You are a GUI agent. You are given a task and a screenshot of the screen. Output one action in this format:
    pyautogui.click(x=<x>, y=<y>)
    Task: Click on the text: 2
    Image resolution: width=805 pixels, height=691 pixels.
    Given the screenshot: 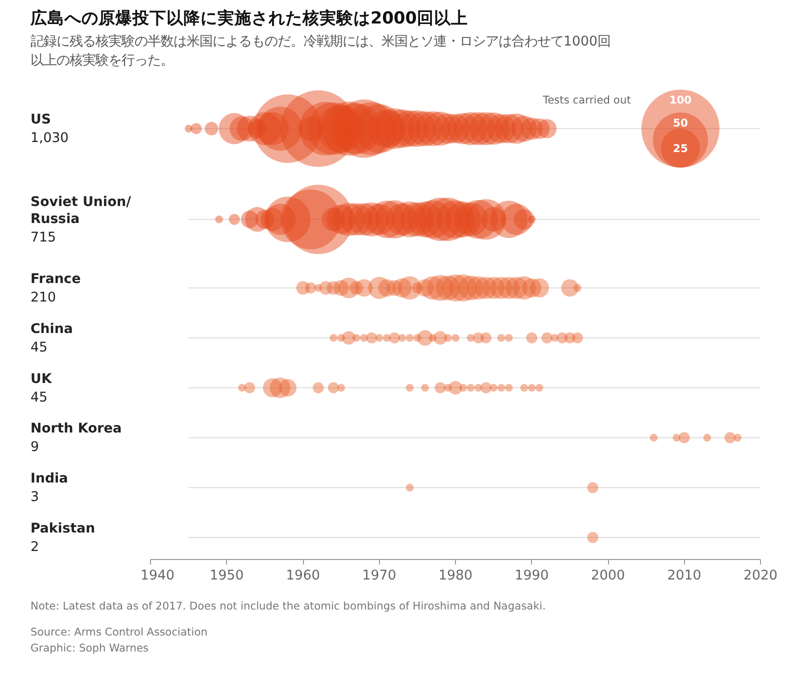 What is the action you would take?
    pyautogui.click(x=34, y=548)
    